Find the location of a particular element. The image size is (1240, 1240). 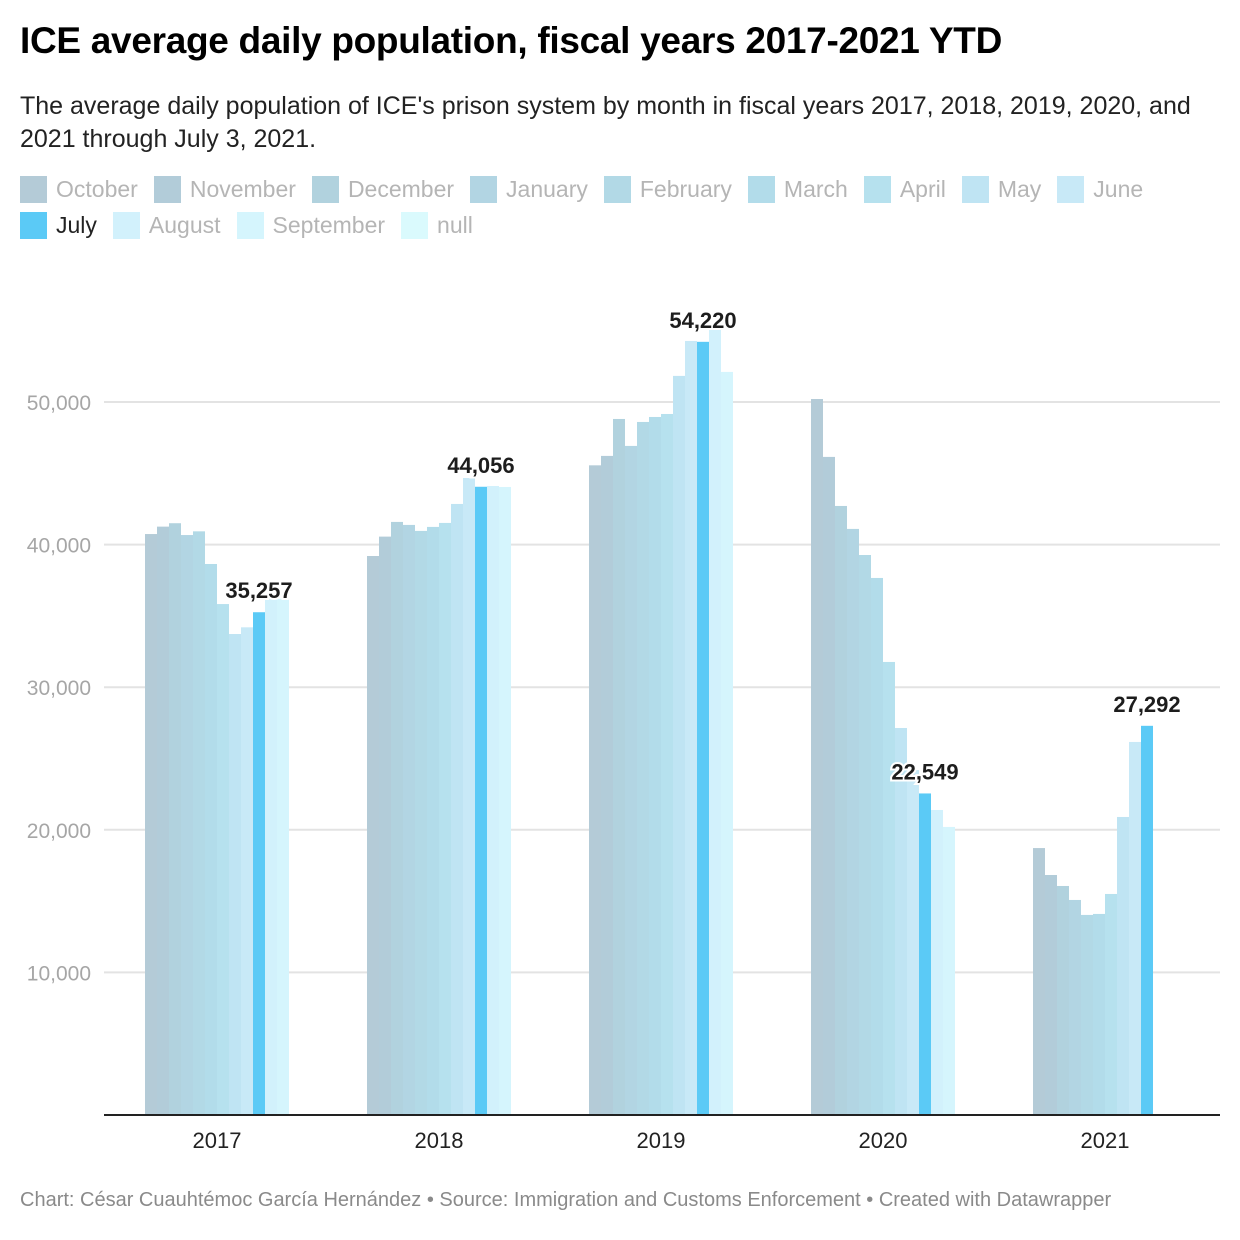

legend-item-december: December is located at coordinates (383, 189).